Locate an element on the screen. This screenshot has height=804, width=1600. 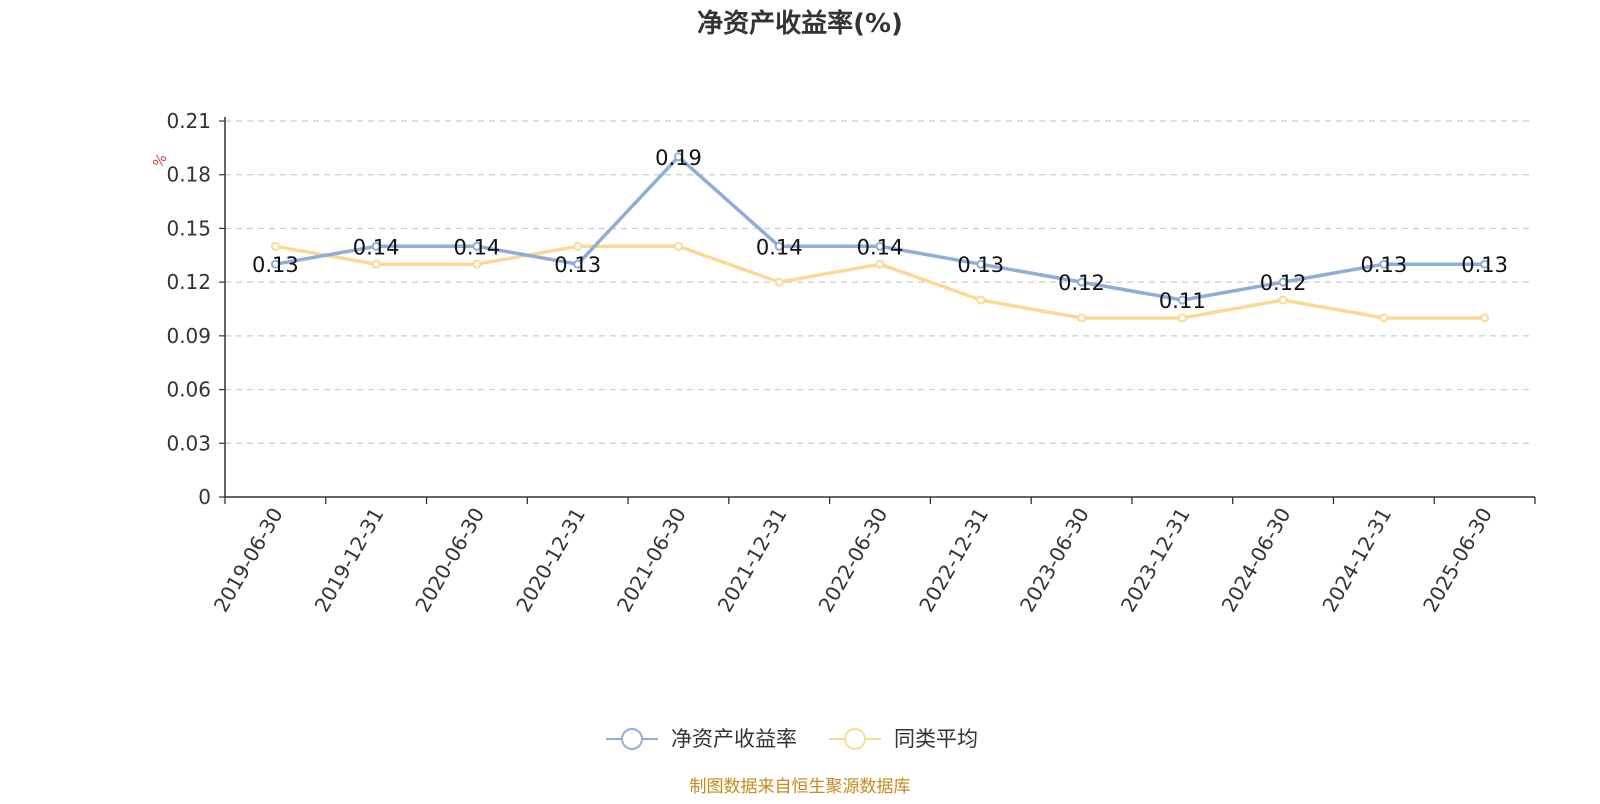
y-tick-label: 0.12 is located at coordinates (188, 282).